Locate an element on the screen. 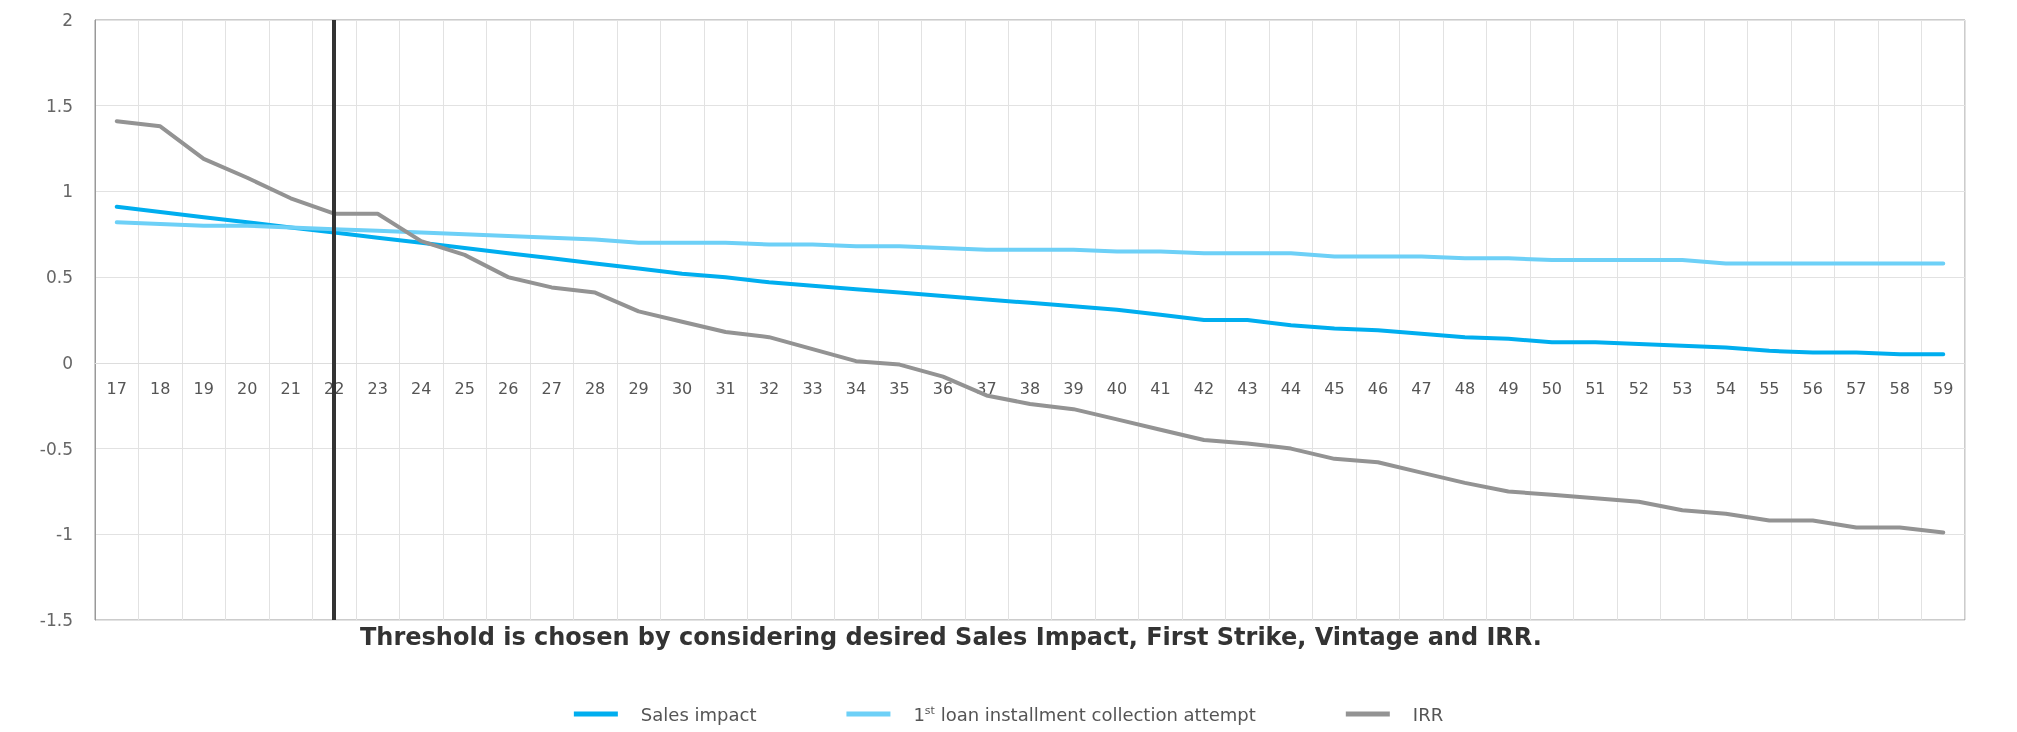 This screenshot has height=732, width=2017. x-tick-label: 24 is located at coordinates (421, 389).